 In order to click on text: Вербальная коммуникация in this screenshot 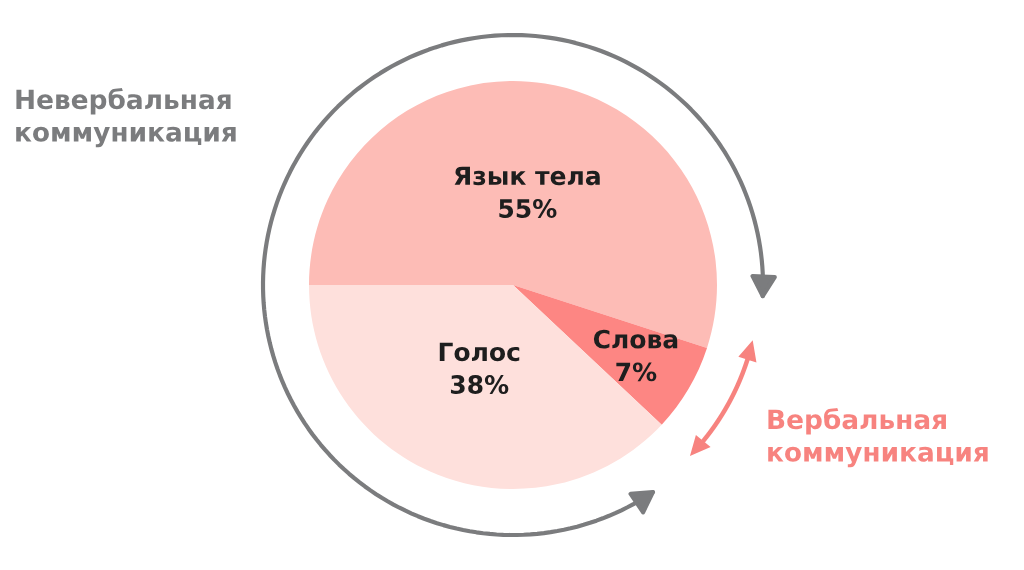, I will do `click(878, 438)`.